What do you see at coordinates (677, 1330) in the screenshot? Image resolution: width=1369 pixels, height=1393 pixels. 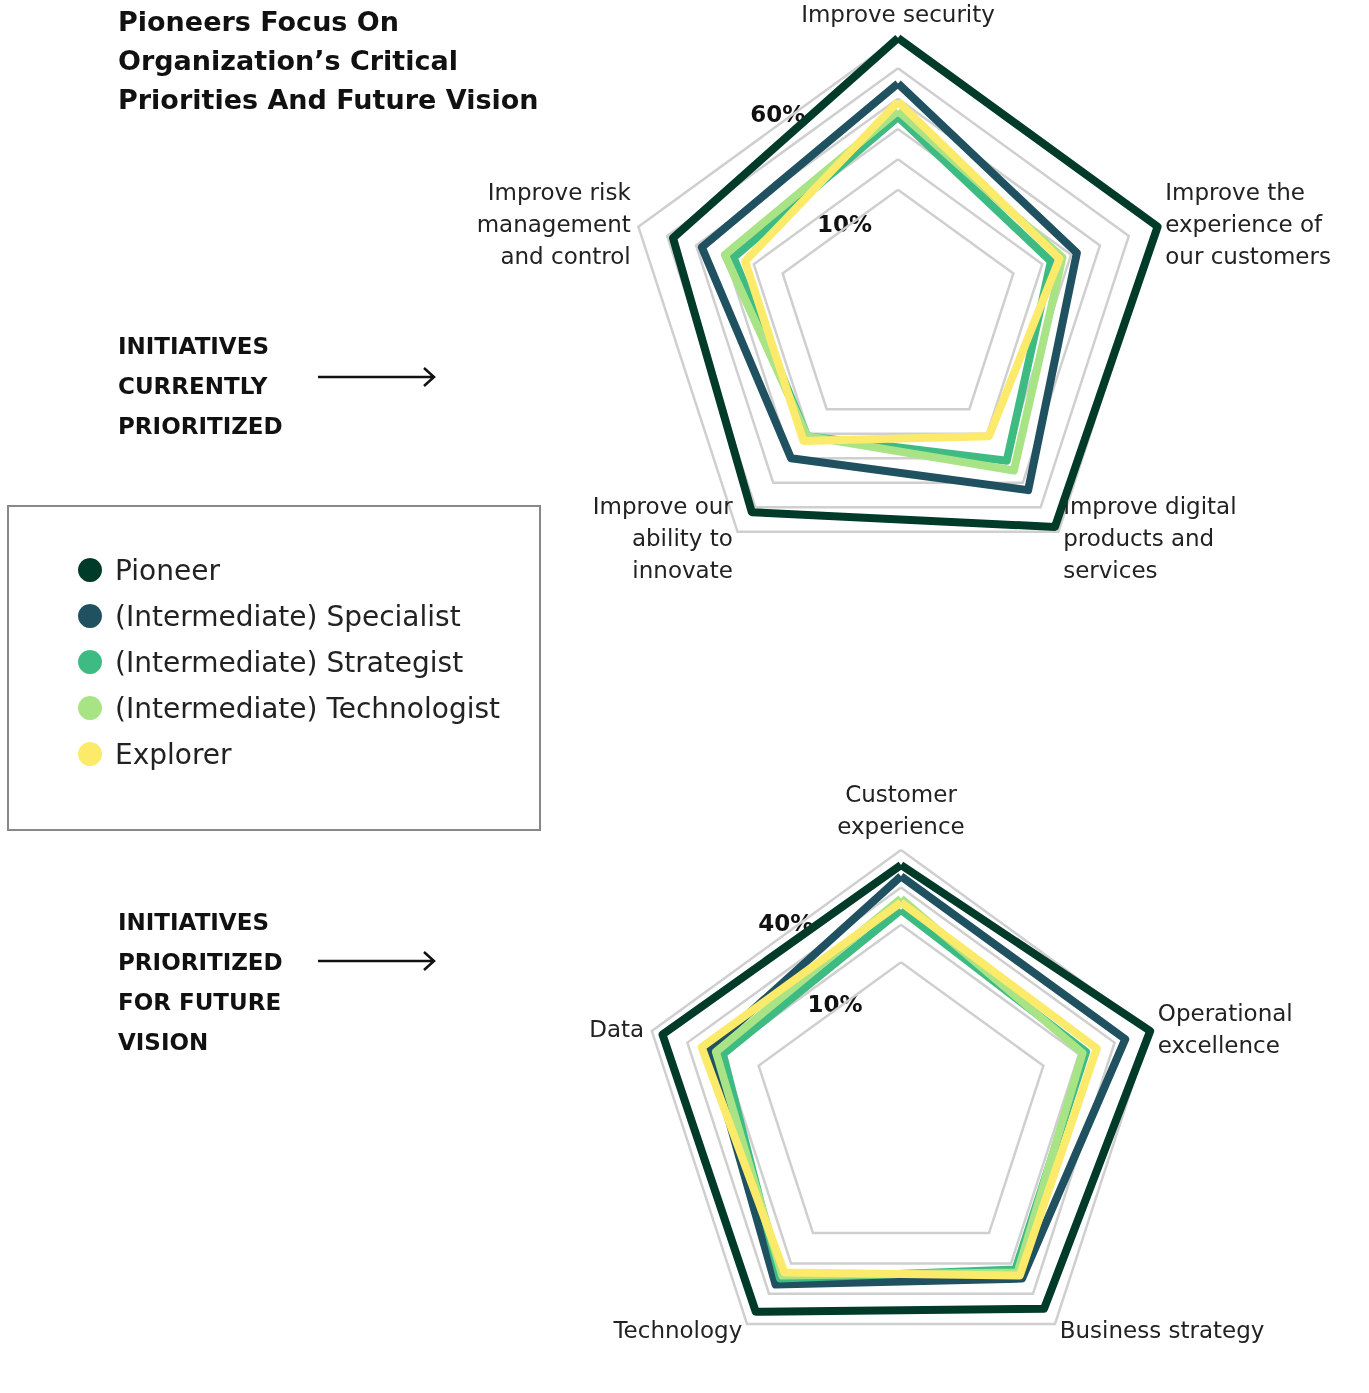 I see `spoke-label: Technology` at bounding box center [677, 1330].